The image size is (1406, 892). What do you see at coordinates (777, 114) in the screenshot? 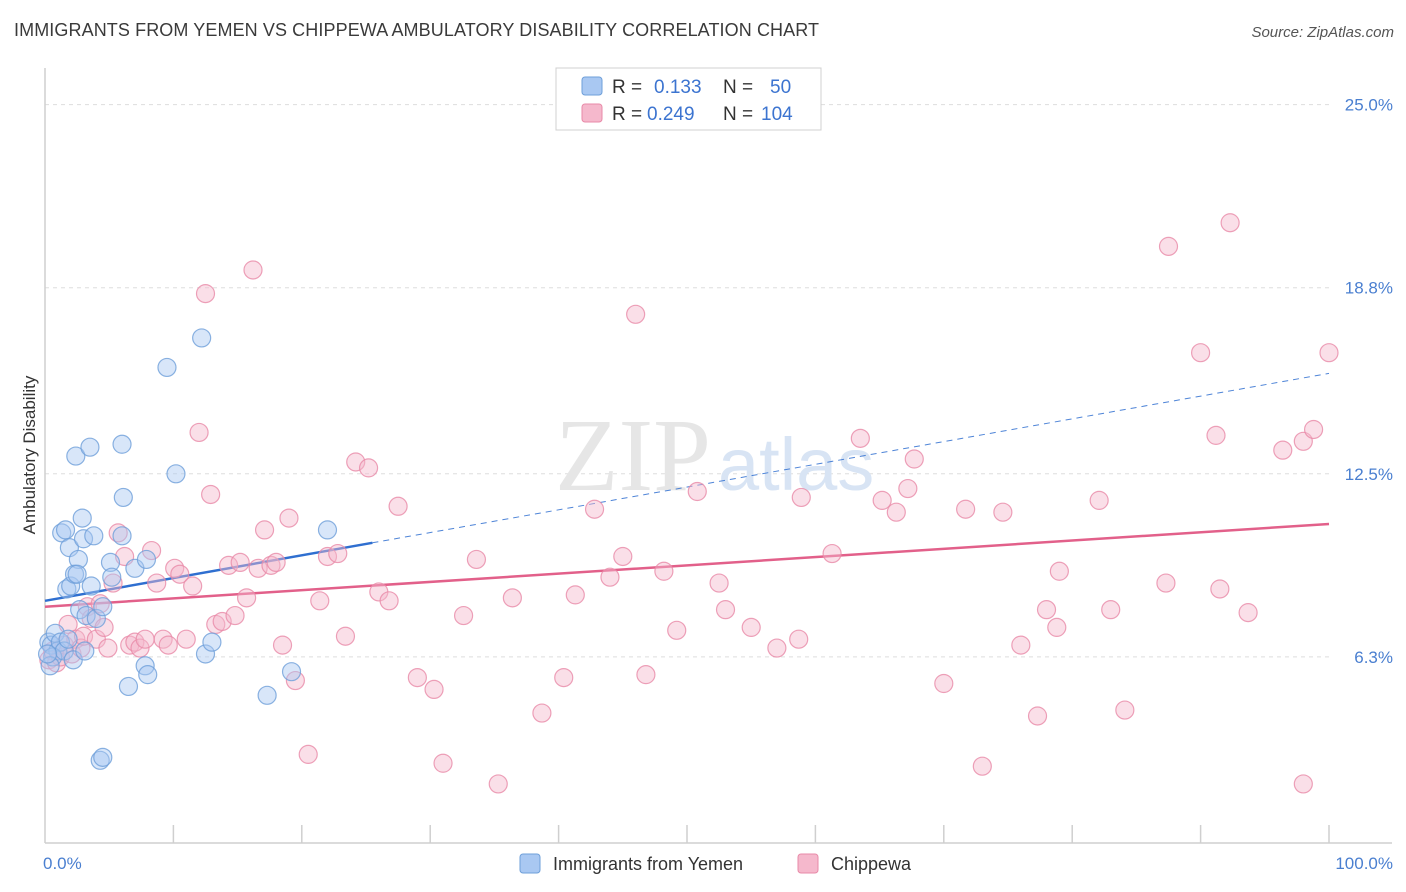
I see `legend-n-value-2: 104` at bounding box center [777, 114].